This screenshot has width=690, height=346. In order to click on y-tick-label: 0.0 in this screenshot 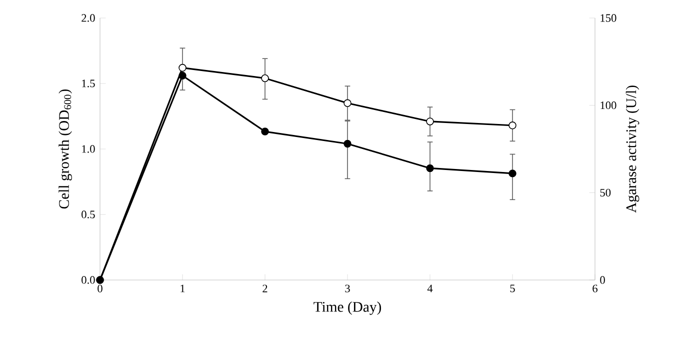, I will do `click(88, 280)`.